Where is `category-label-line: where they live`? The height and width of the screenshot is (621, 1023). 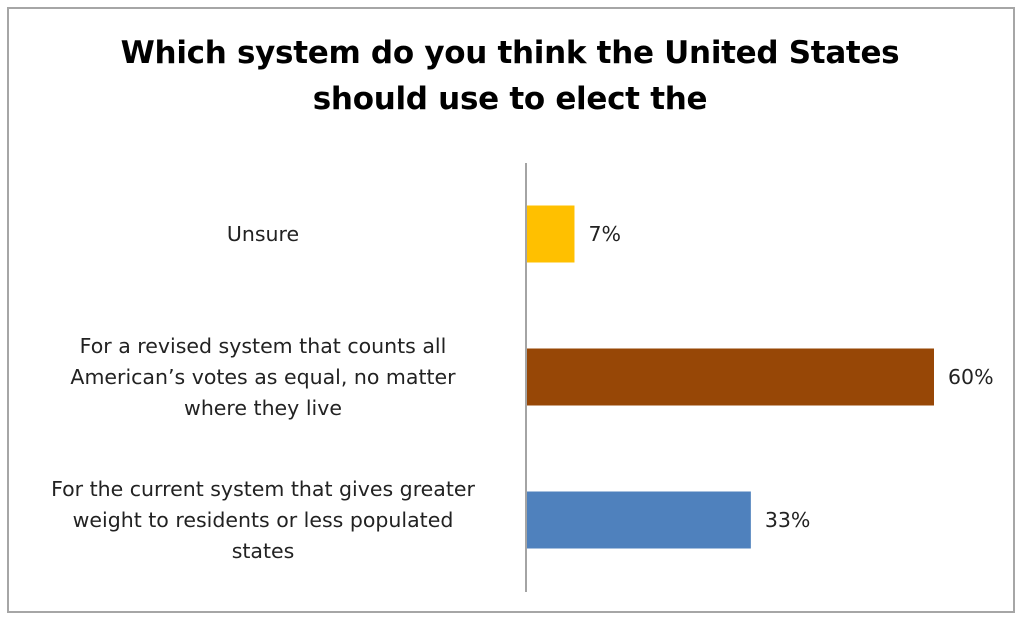
category-label-line: where they live is located at coordinates (263, 407).